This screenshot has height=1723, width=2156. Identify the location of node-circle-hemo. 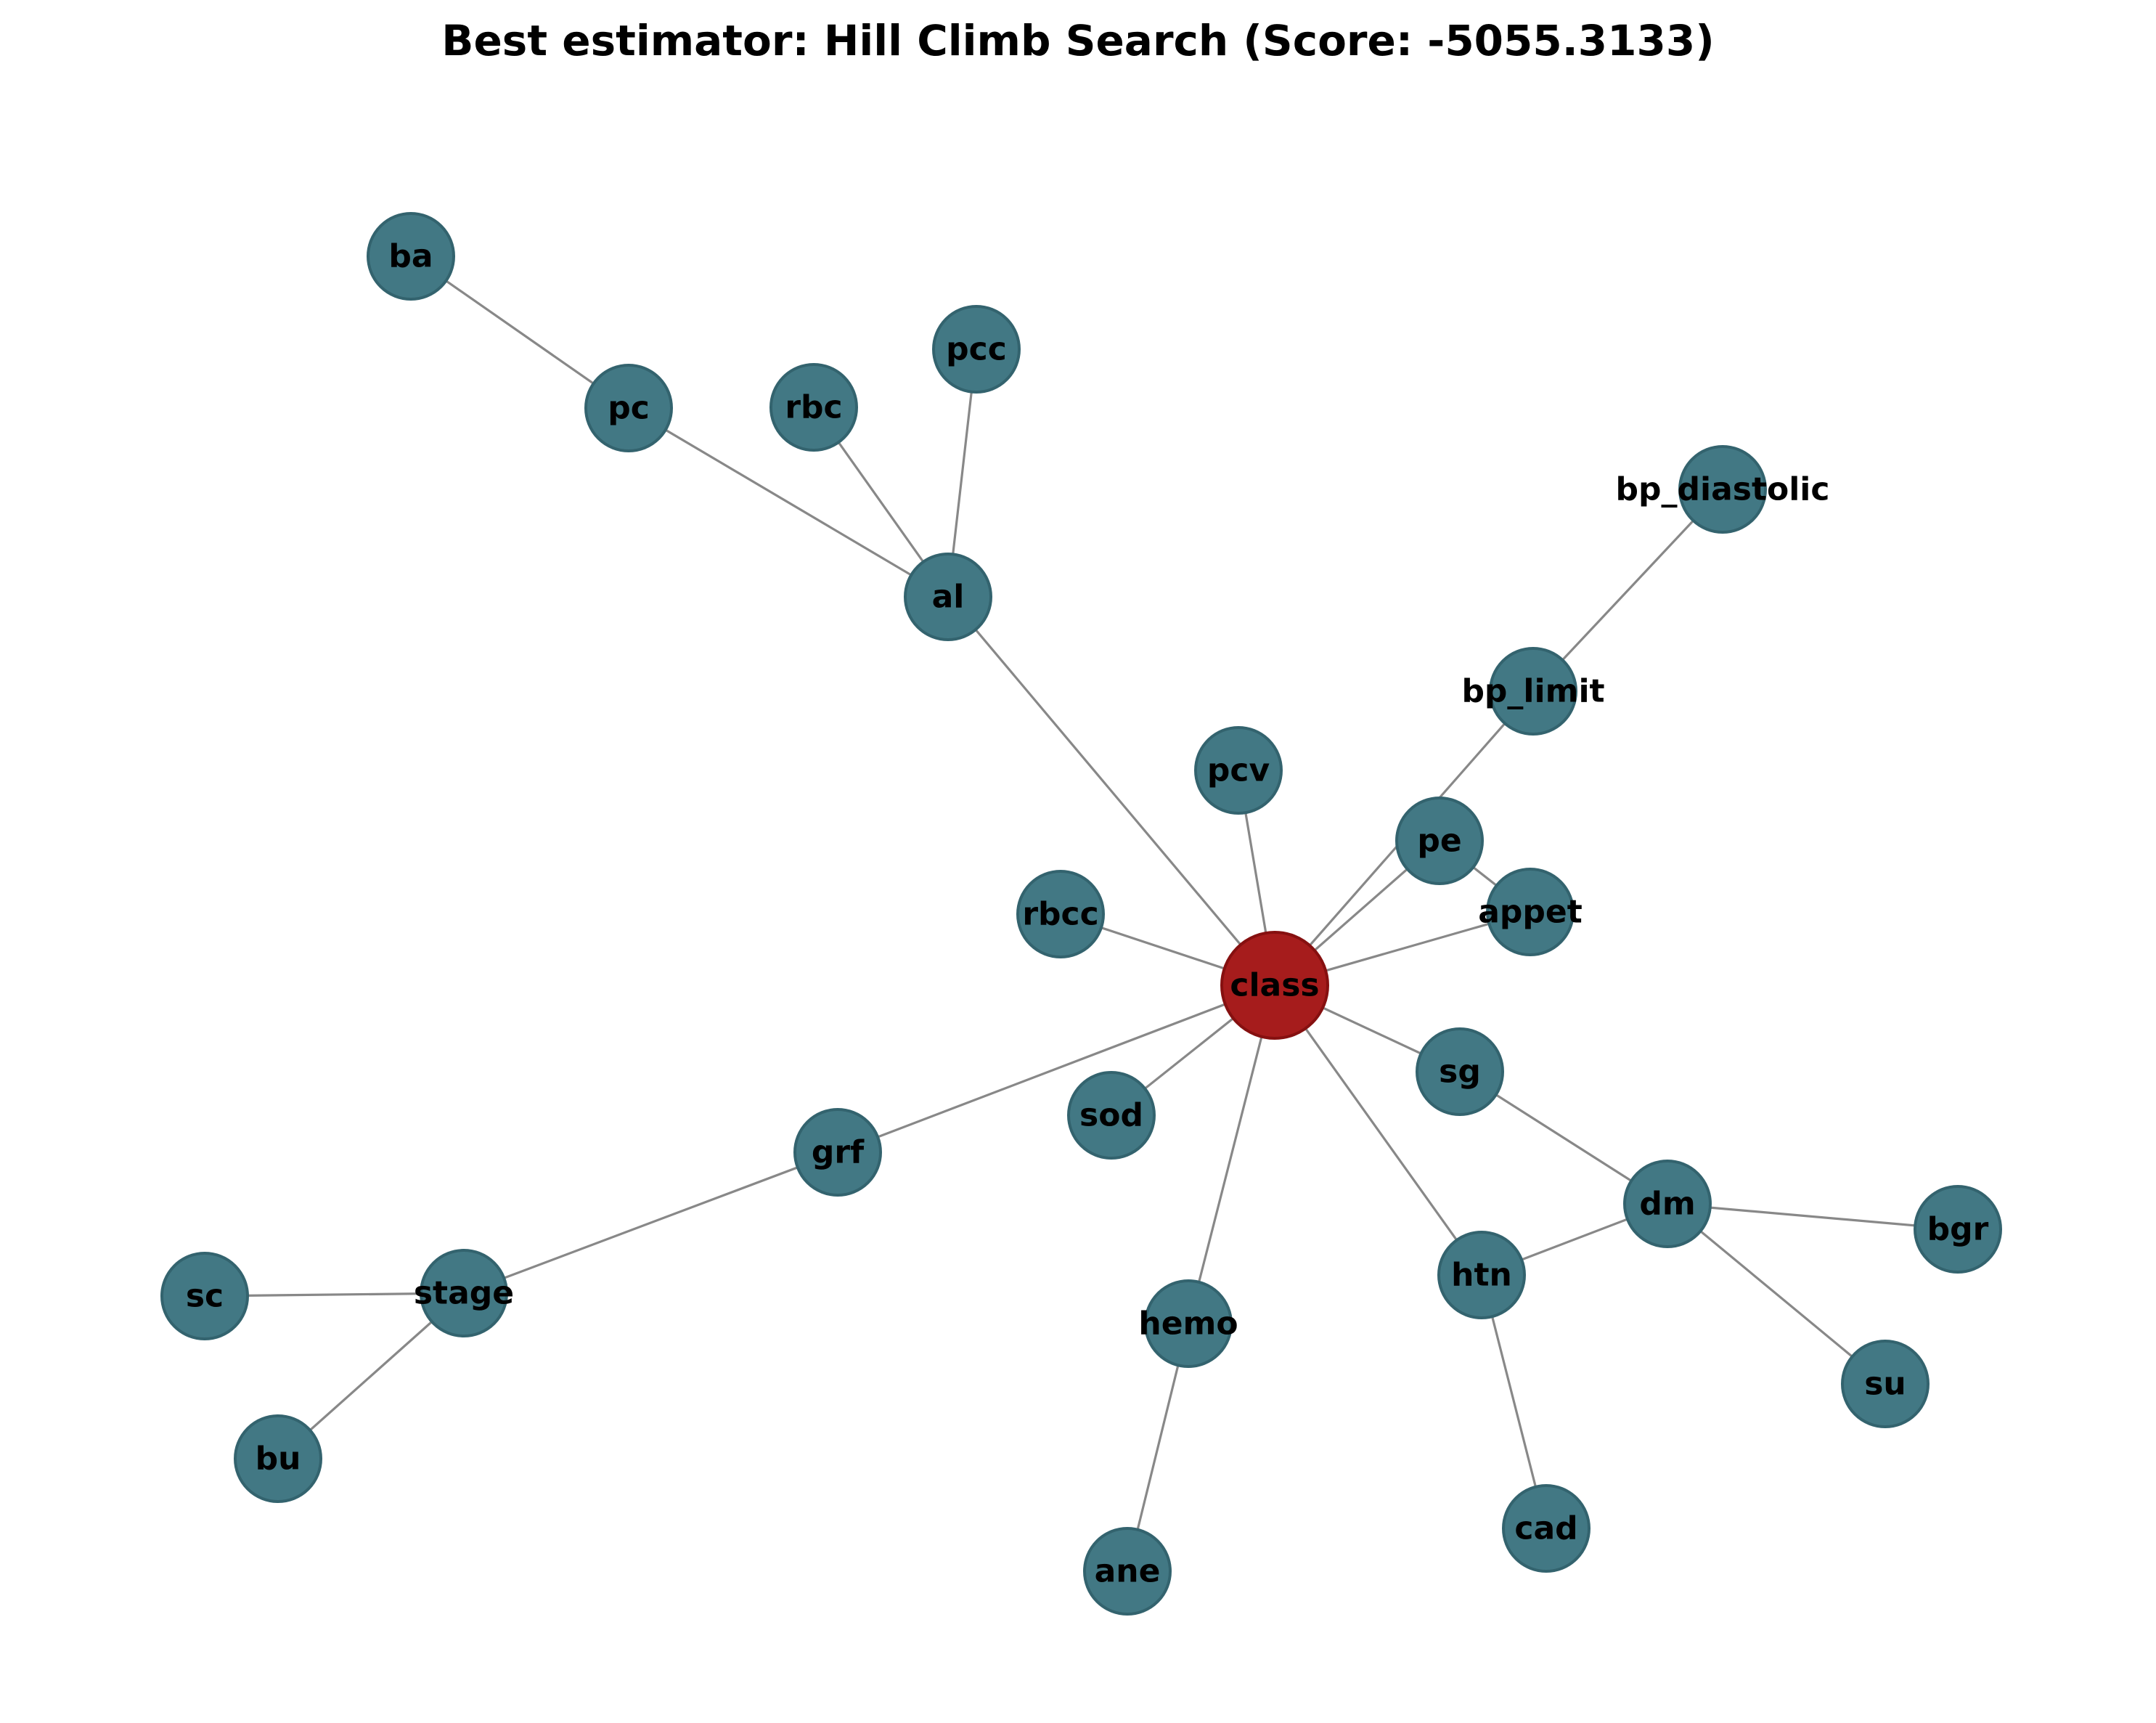
(1189, 1323).